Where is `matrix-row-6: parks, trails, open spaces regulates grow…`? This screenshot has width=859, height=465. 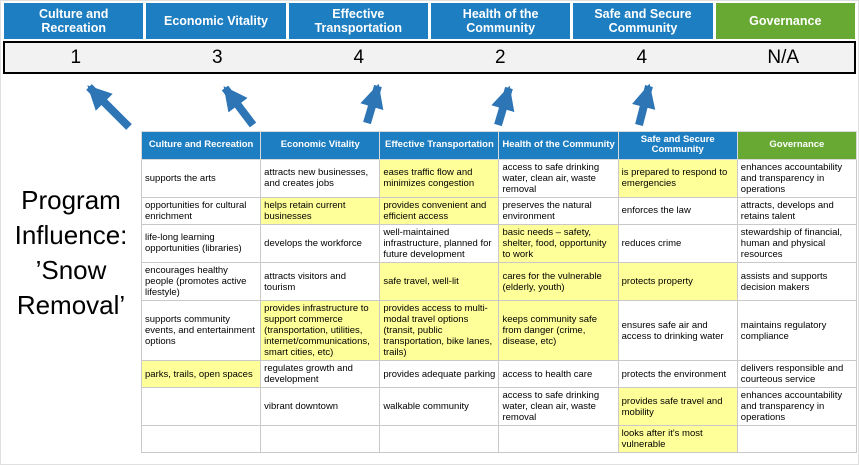
matrix-row-6: parks, trails, open spaces regulates grow… is located at coordinates (499, 374).